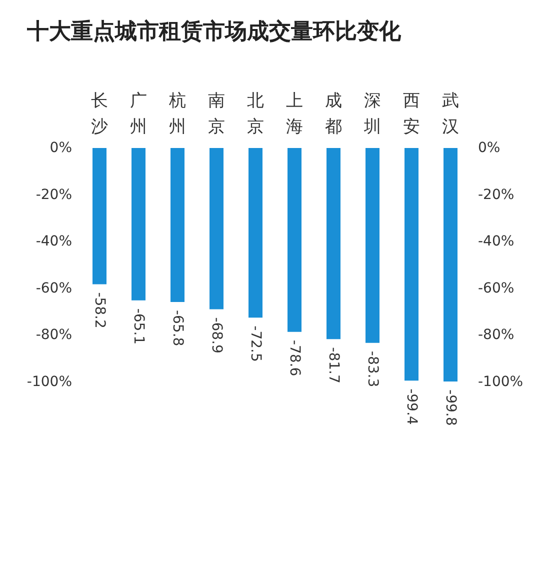  What do you see at coordinates (99, 114) in the screenshot?
I see `x-tick-label: 长沙` at bounding box center [99, 114].